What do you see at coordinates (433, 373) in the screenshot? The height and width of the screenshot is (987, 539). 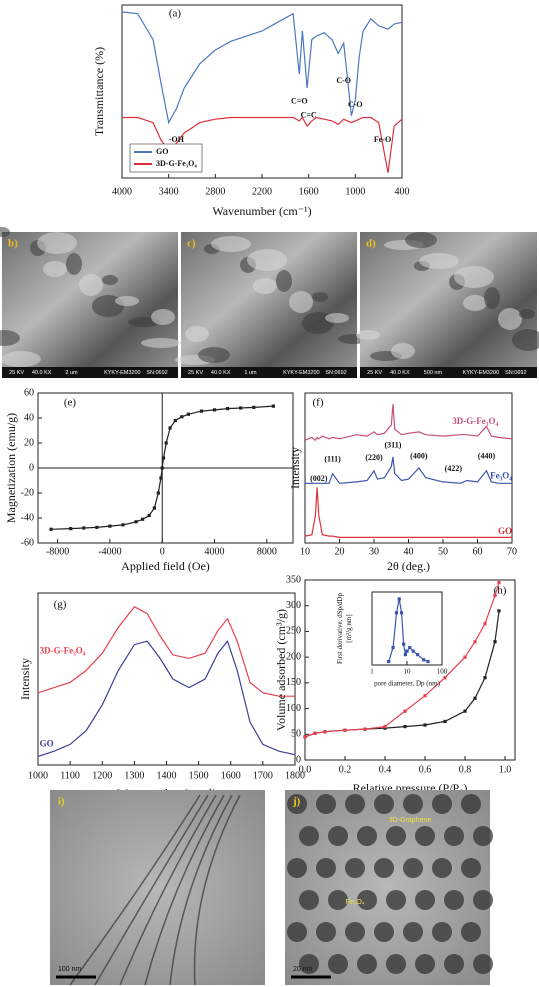 I see `info-text: 500 nm` at bounding box center [433, 373].